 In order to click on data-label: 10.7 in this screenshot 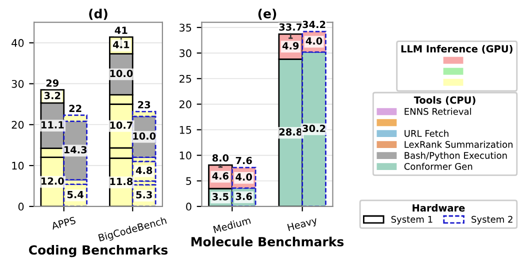, I will do `click(121, 125)`.